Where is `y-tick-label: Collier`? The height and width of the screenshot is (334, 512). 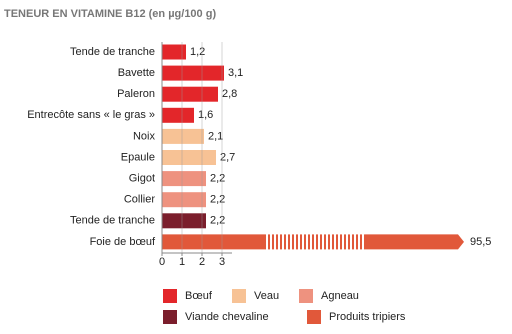 y-tick-label: Collier is located at coordinates (140, 200).